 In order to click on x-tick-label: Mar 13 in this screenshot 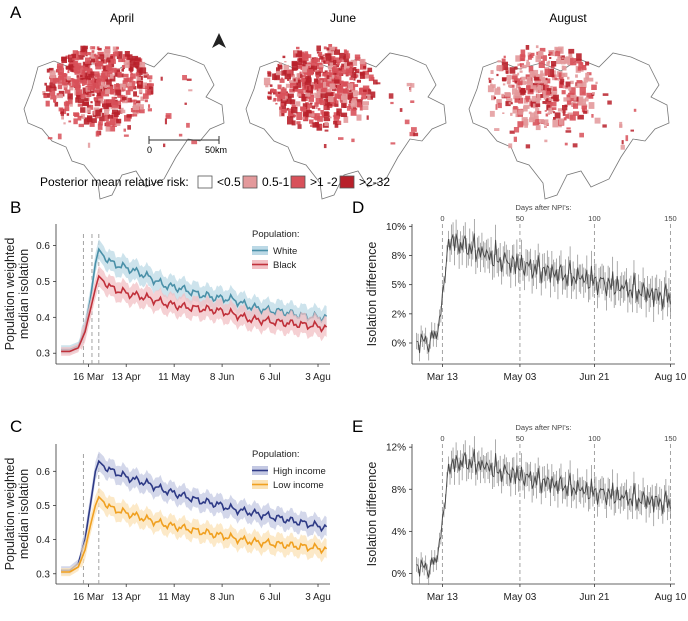, I will do `click(443, 597)`.